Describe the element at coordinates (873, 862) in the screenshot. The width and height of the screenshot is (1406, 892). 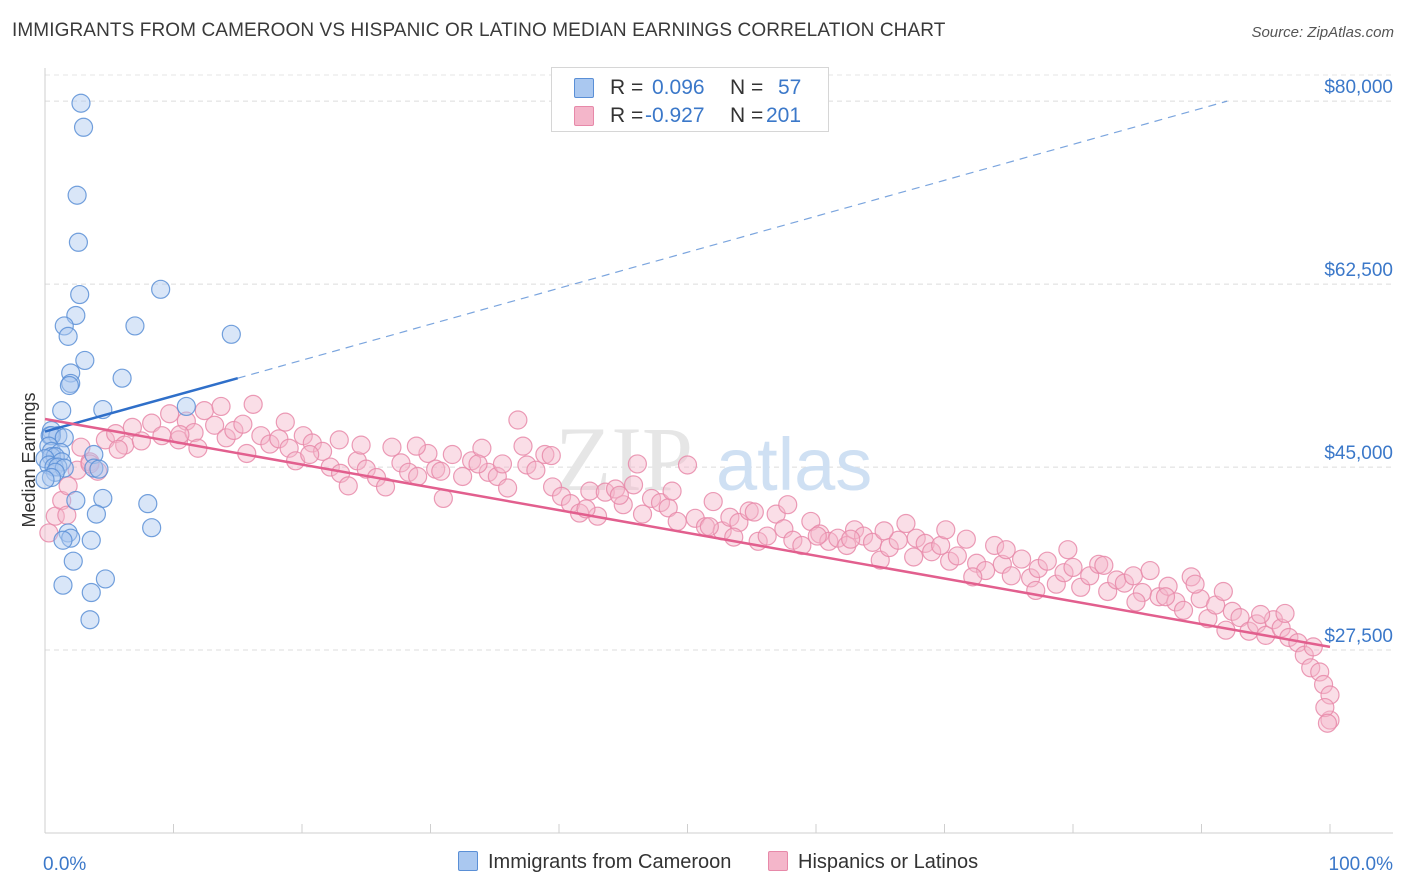
I see `bottom-legend-hispanic: Hispanics or Latinos` at that location.